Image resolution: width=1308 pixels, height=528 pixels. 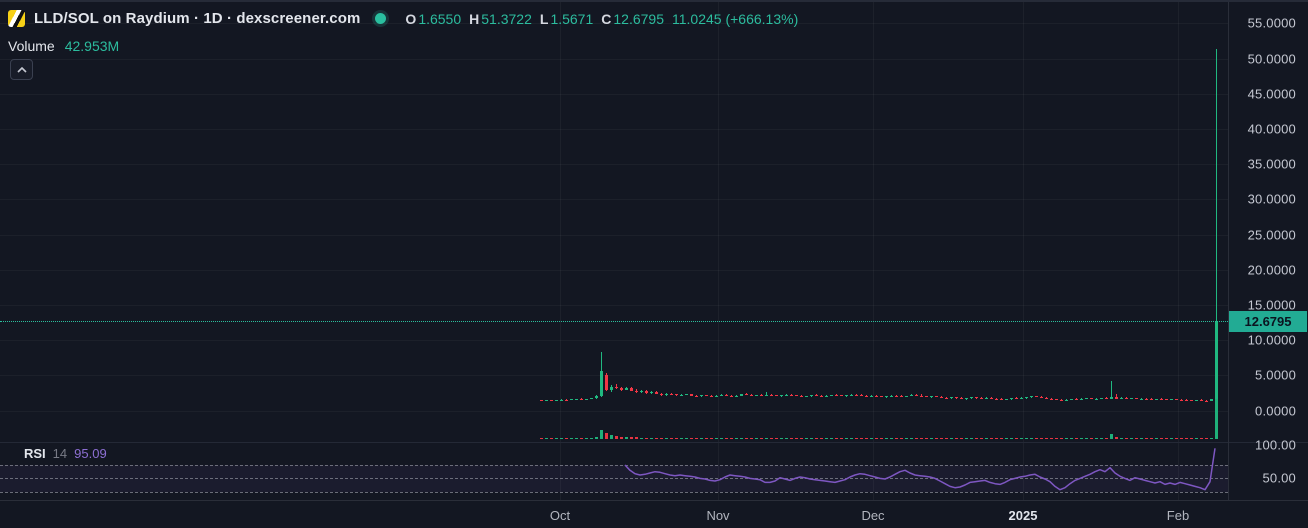 What do you see at coordinates (16, 18) in the screenshot?
I see `token-flag-icon` at bounding box center [16, 18].